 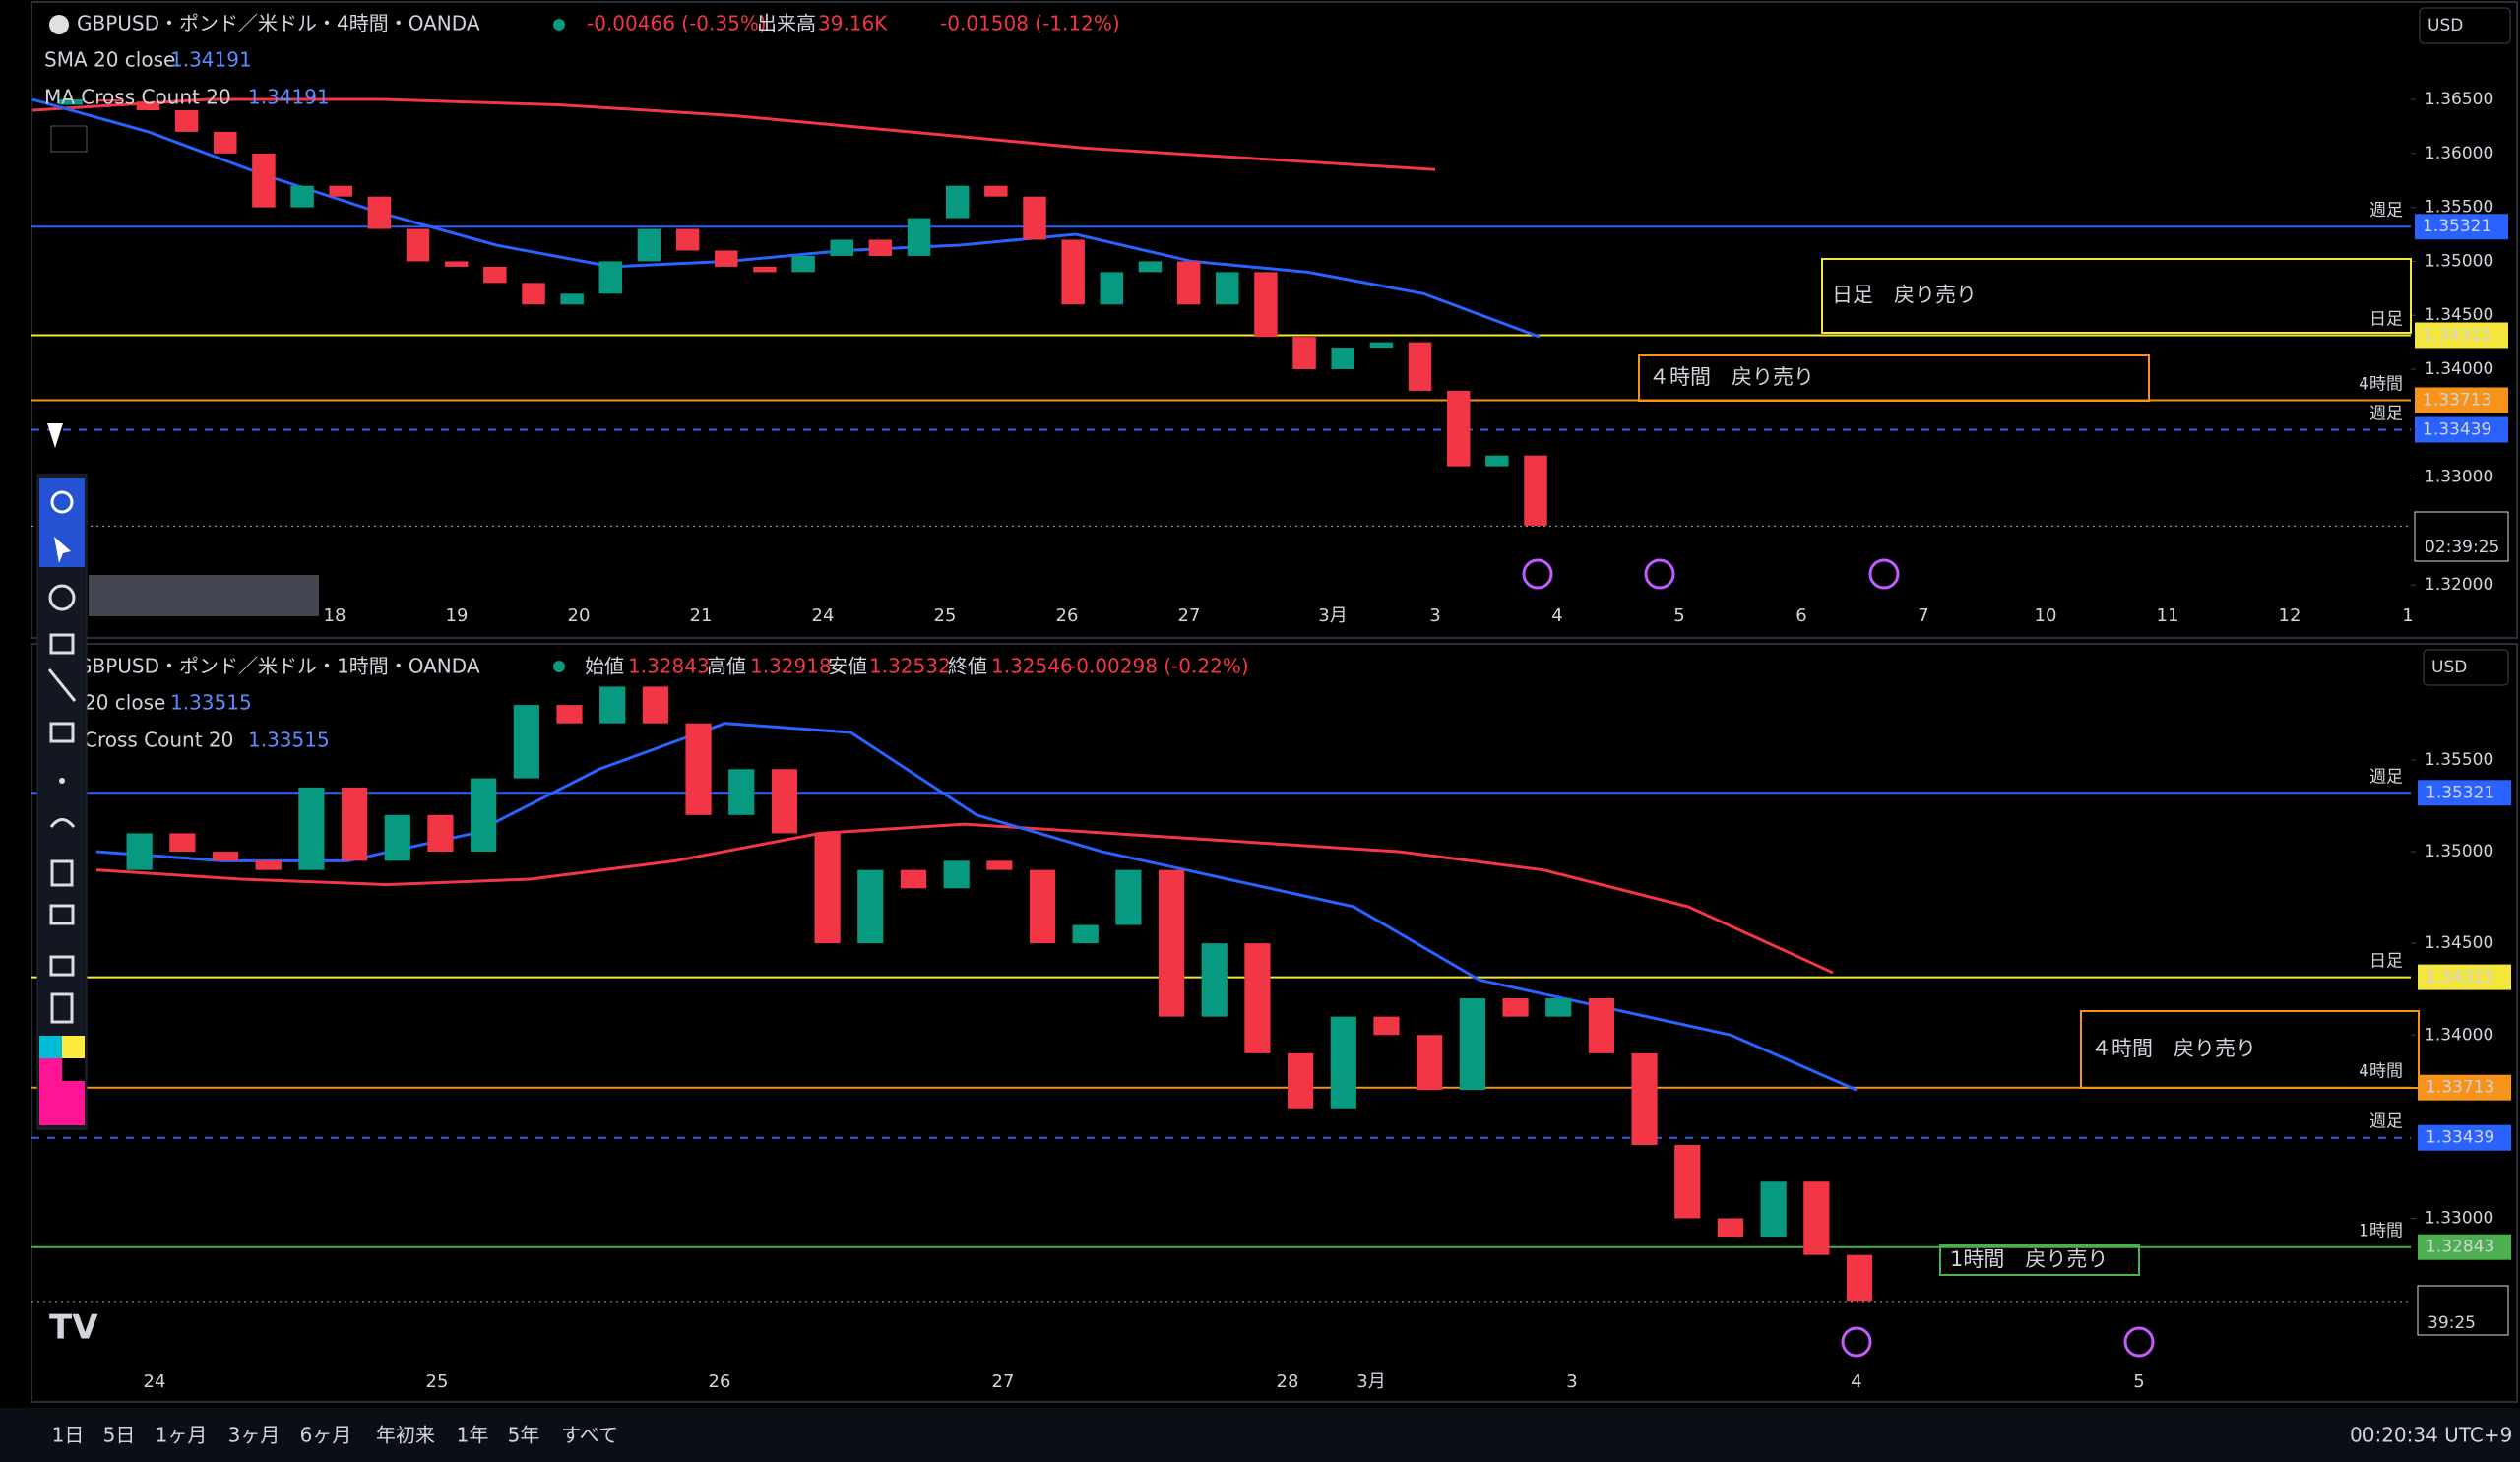 I want to click on tool-line, so click(x=62, y=685).